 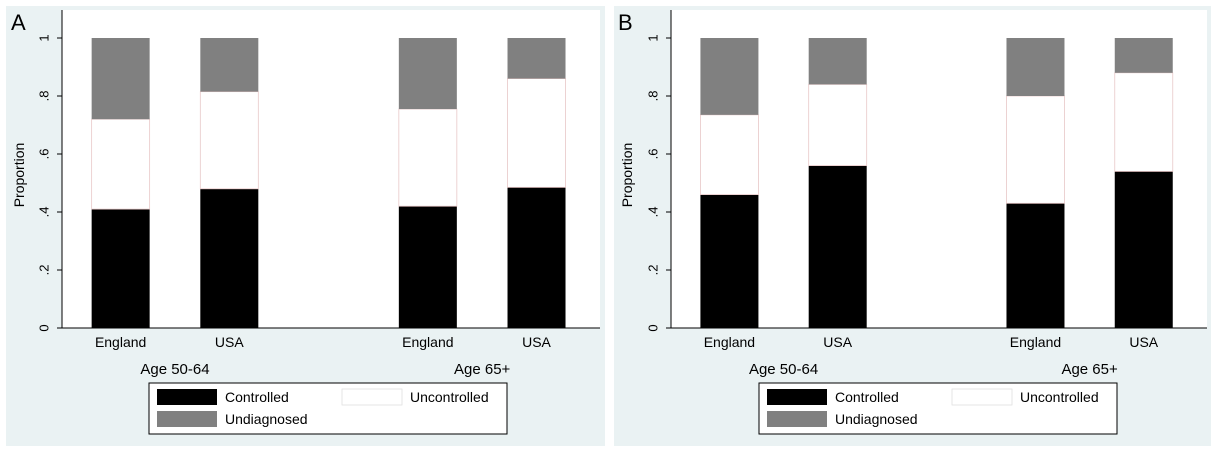 I want to click on panel-letter: A, so click(x=18, y=22).